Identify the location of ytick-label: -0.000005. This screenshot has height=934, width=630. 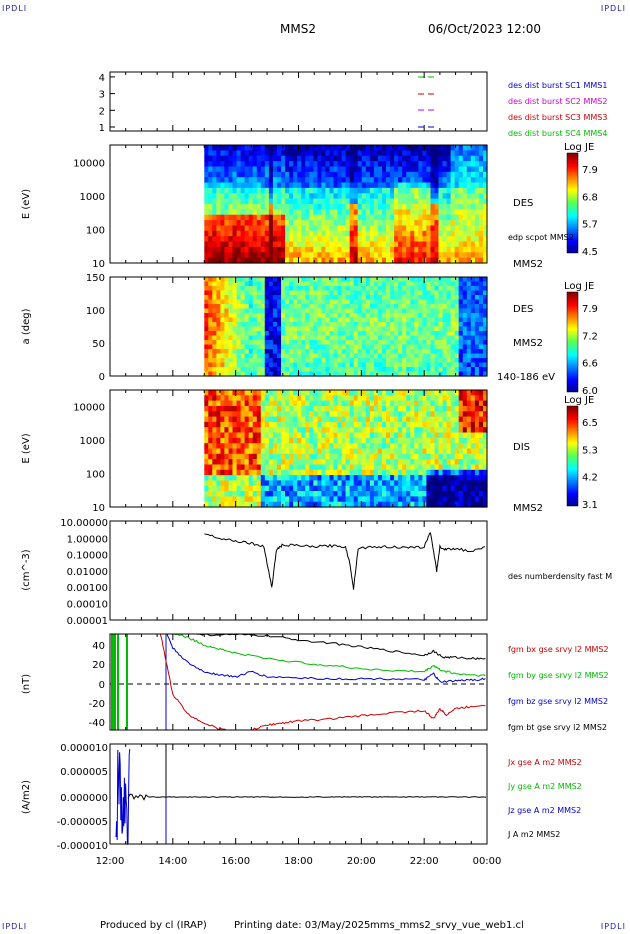
(82, 822).